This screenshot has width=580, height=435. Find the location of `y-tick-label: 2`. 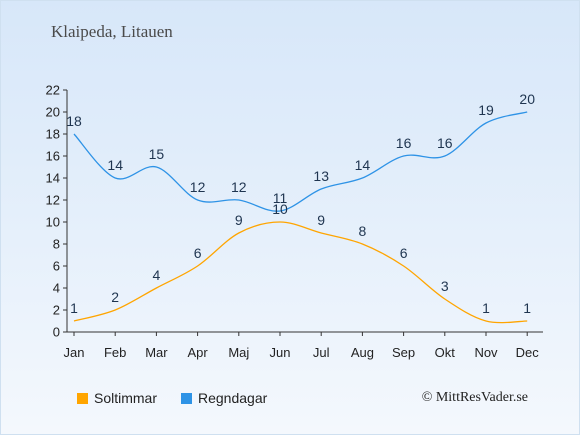

y-tick-label: 2 is located at coordinates (56, 310).